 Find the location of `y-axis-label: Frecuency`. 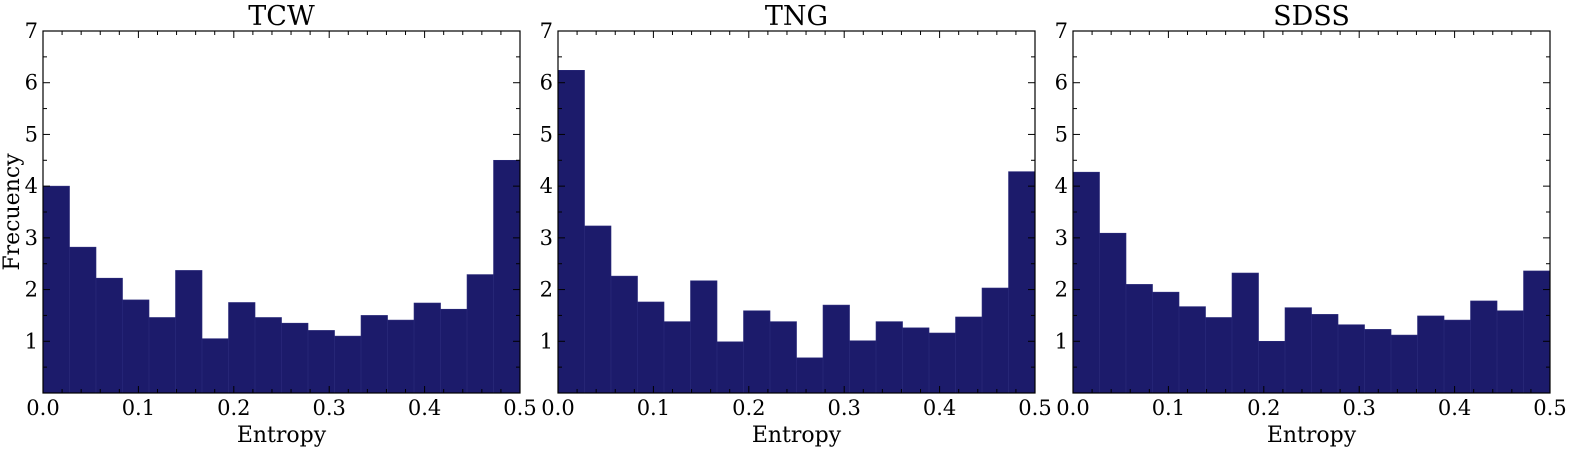

y-axis-label: Frecuency is located at coordinates (12, 212).